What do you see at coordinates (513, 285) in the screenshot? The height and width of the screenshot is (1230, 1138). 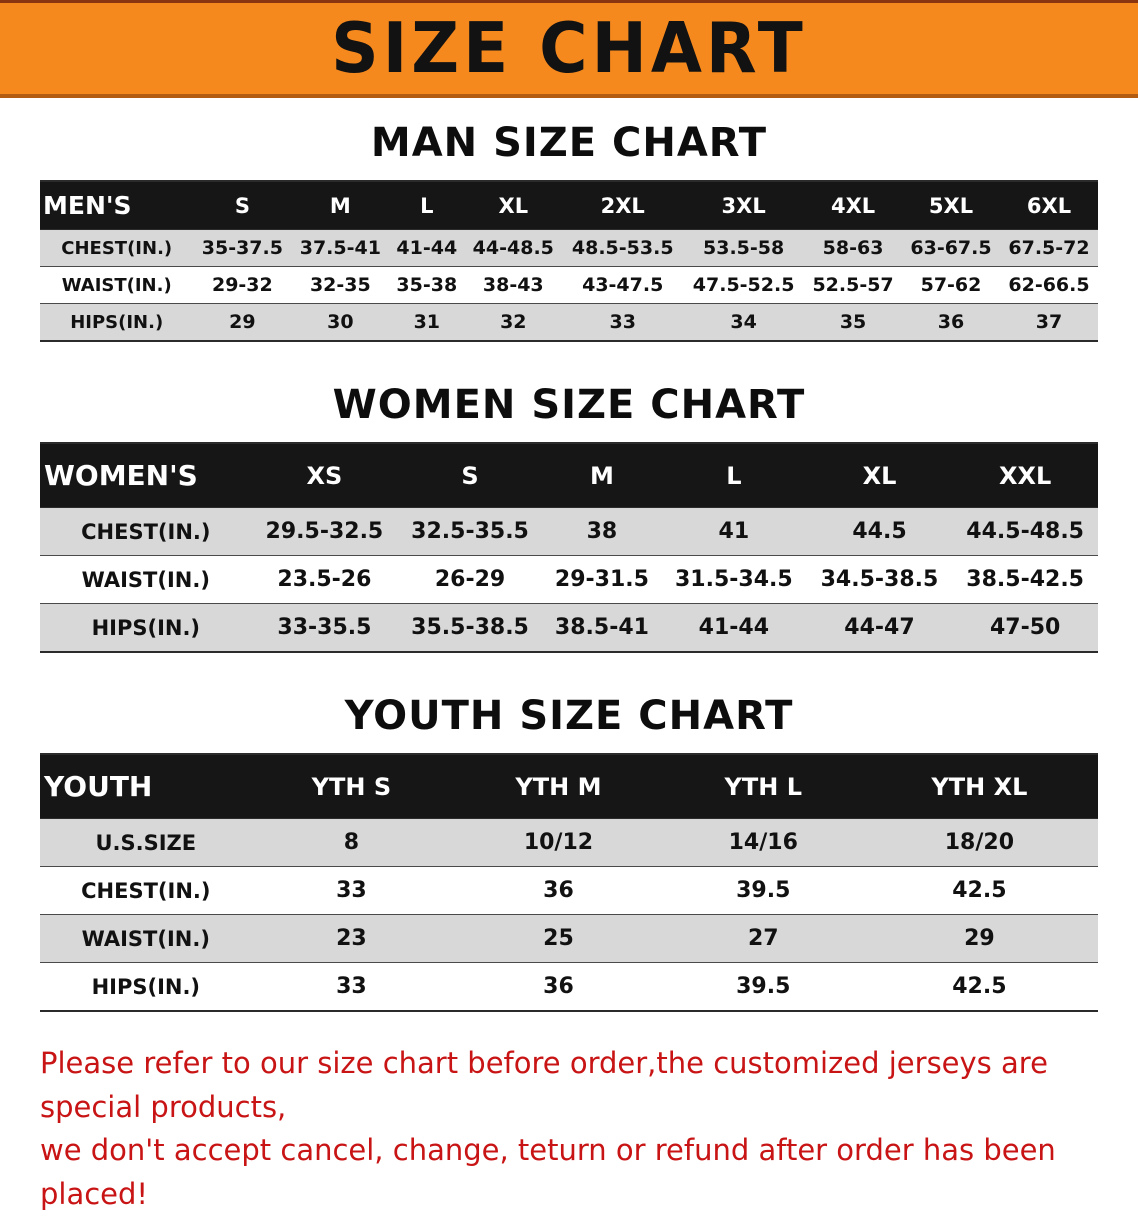 I see `size-value-cell: 38-43` at bounding box center [513, 285].